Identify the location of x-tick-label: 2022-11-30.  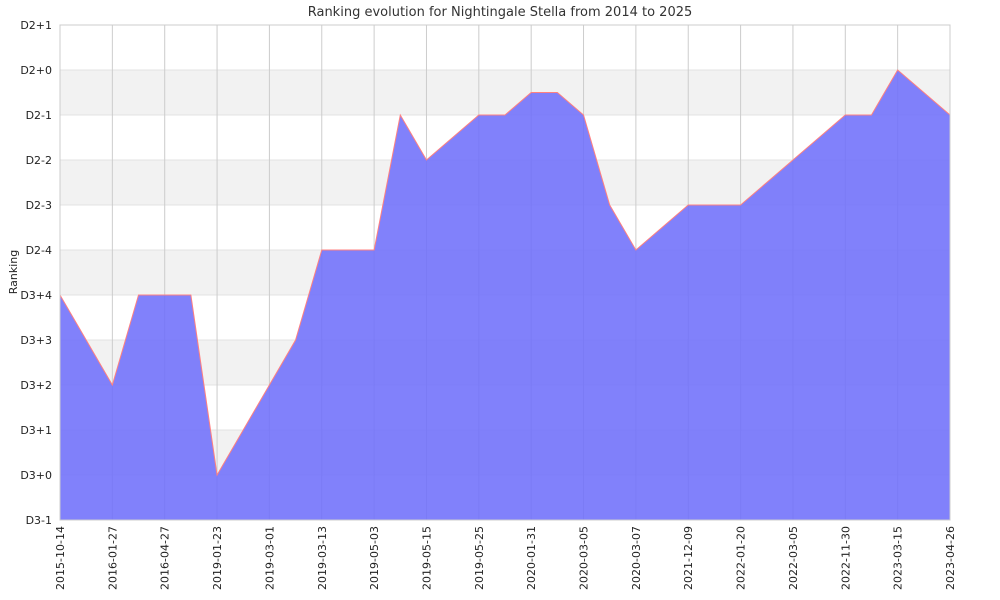
(845, 558).